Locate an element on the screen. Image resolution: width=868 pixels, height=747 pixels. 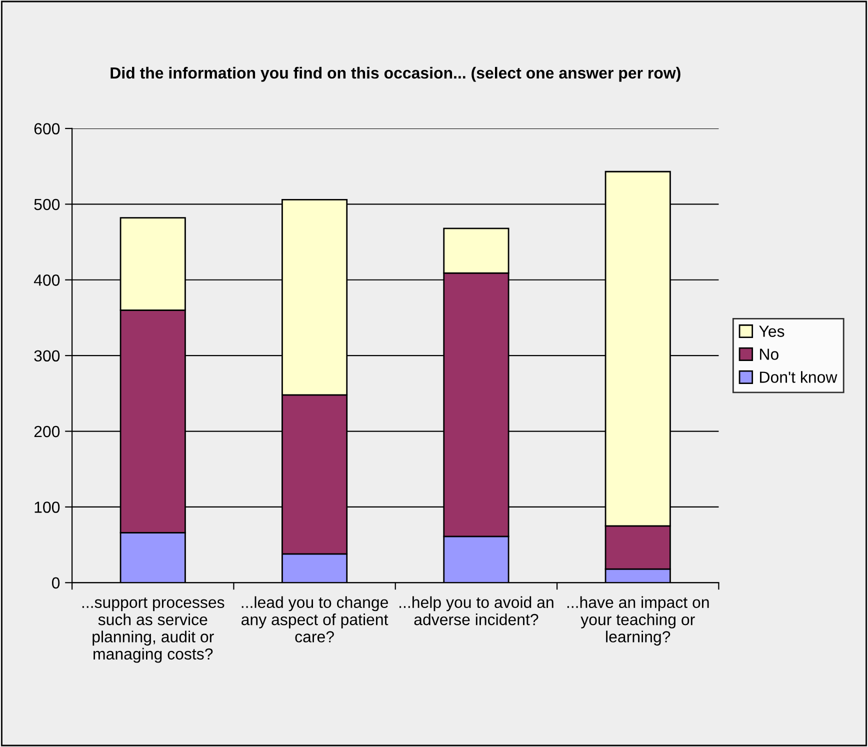
y-tick-label: 400 is located at coordinates (47, 280).